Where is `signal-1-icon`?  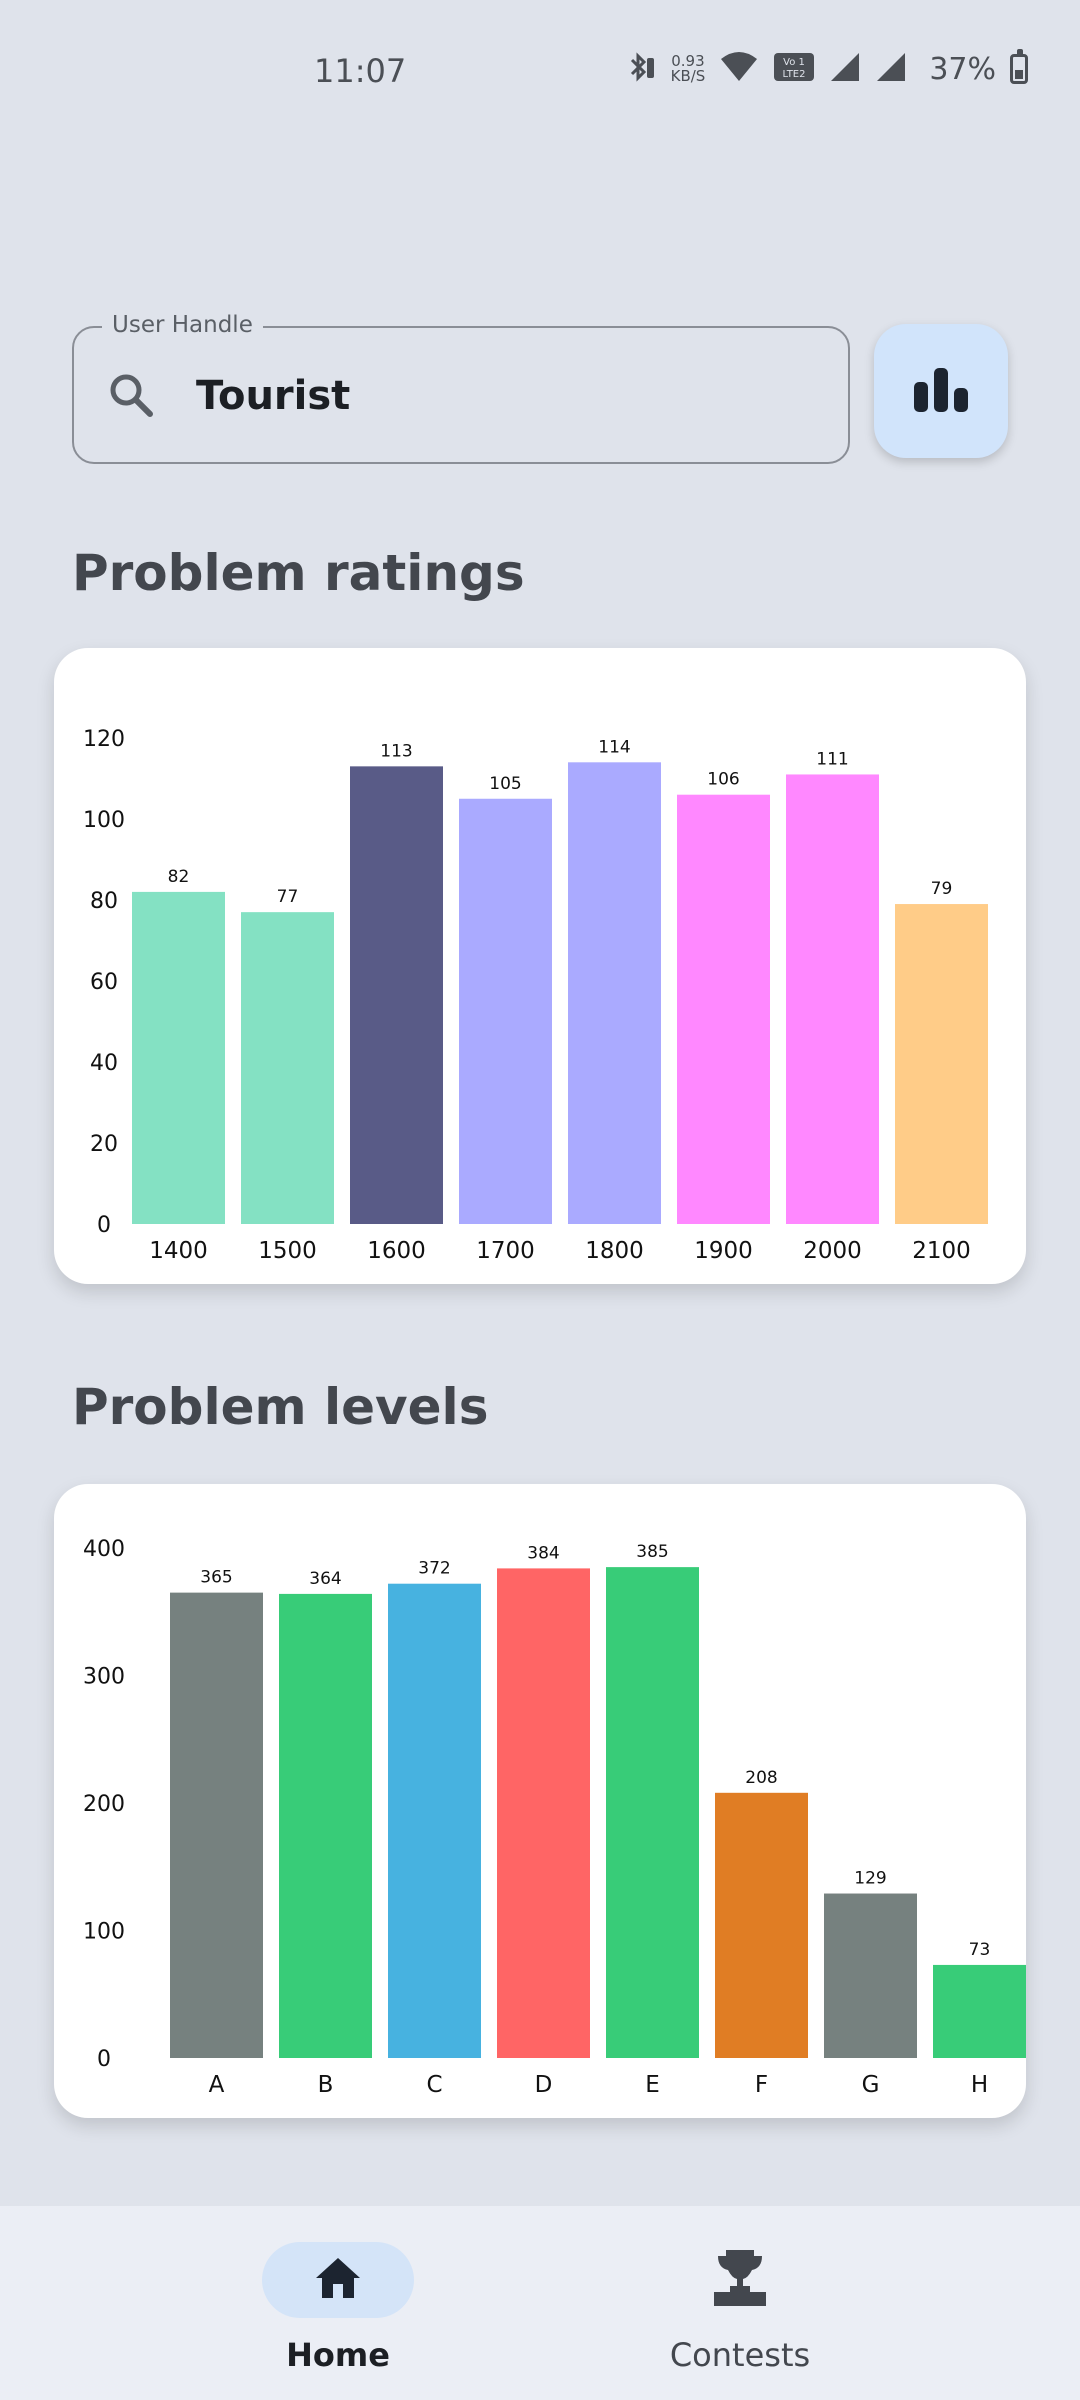
signal-1-icon is located at coordinates (845, 69).